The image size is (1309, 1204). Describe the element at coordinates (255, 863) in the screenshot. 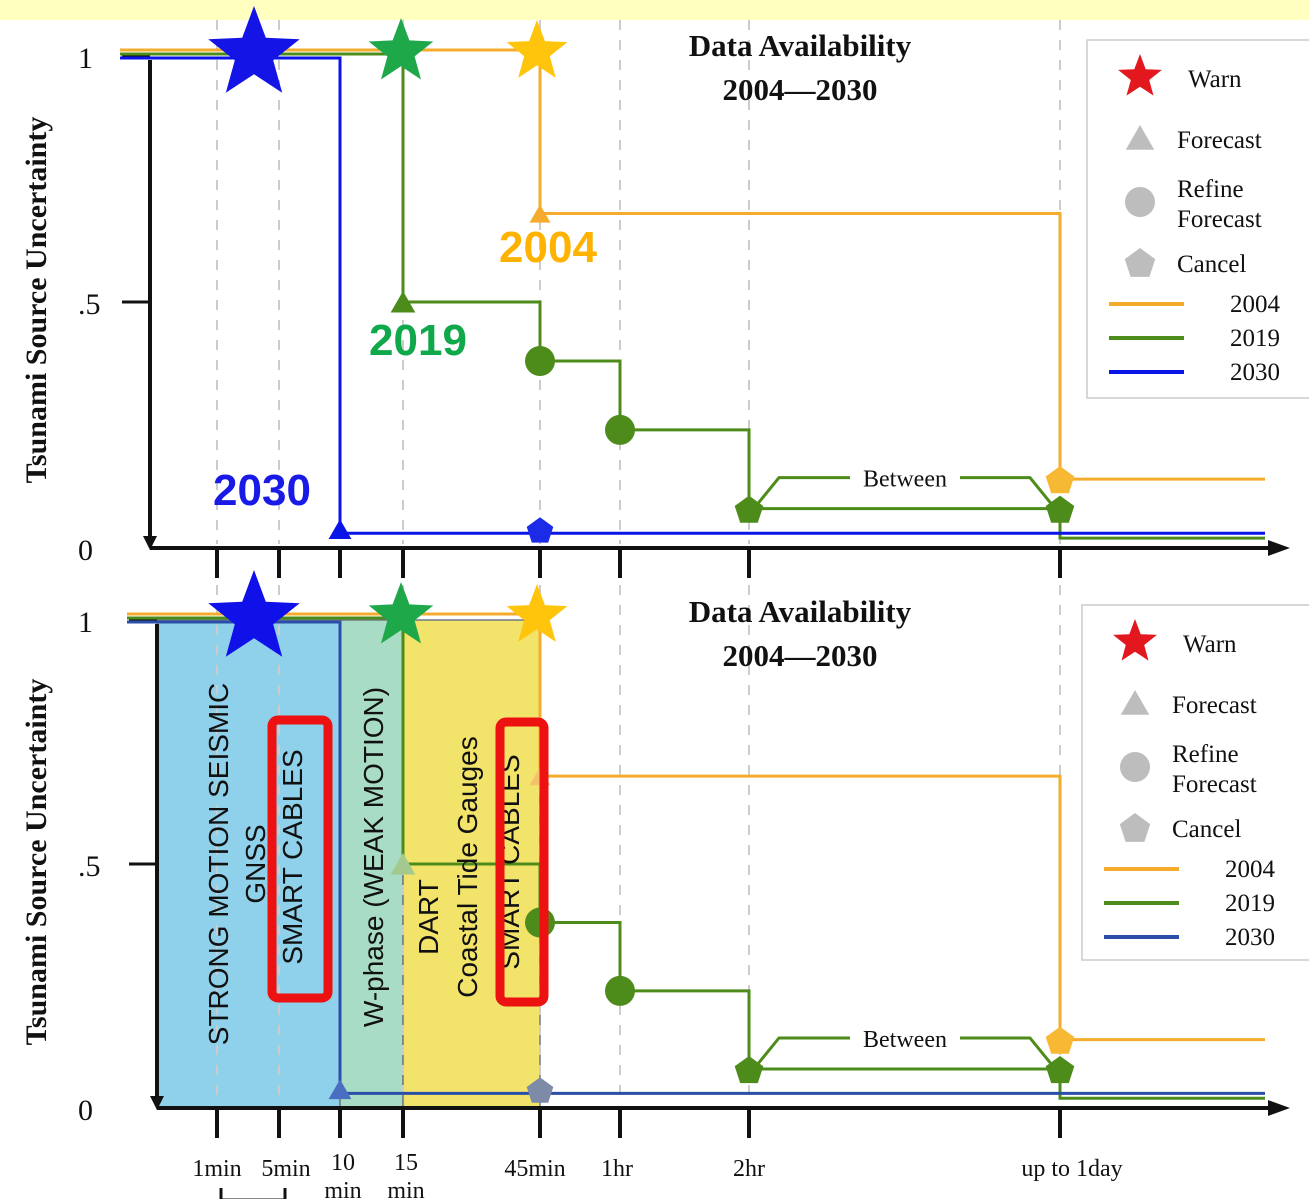

I see `region-label: GNSS` at that location.